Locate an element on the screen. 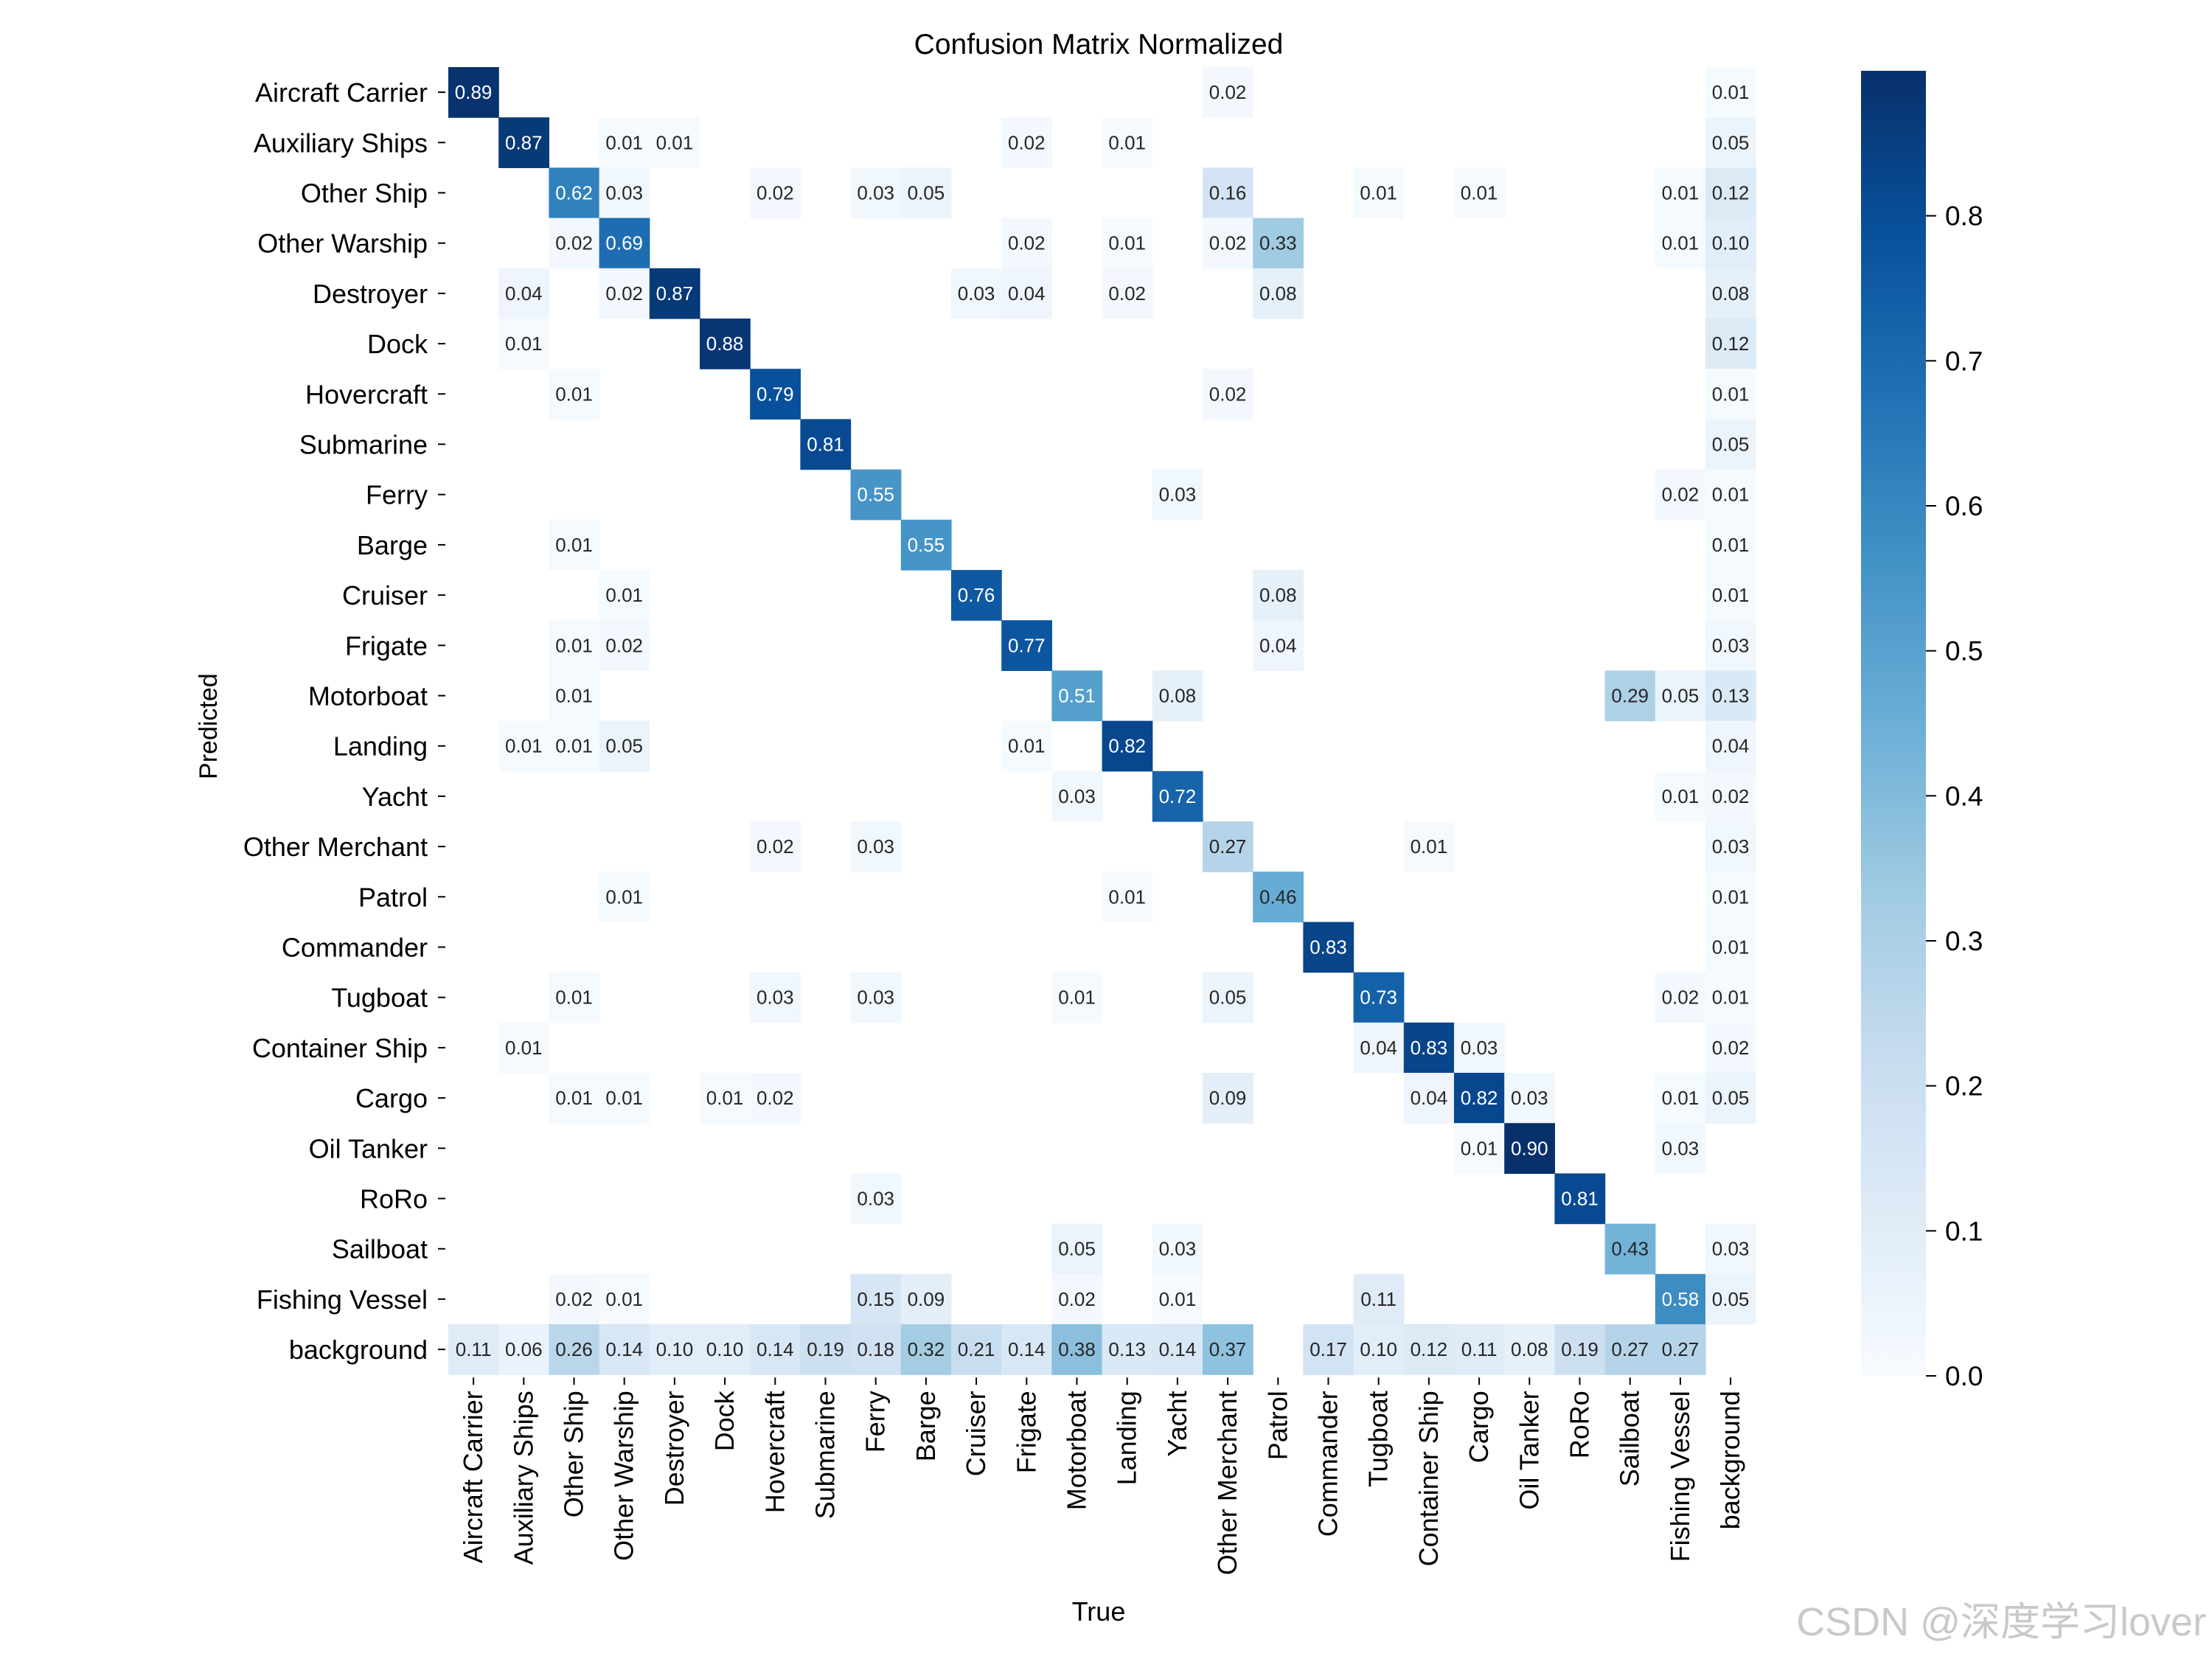  cell-value-label: 0.09 is located at coordinates (1228, 1098).